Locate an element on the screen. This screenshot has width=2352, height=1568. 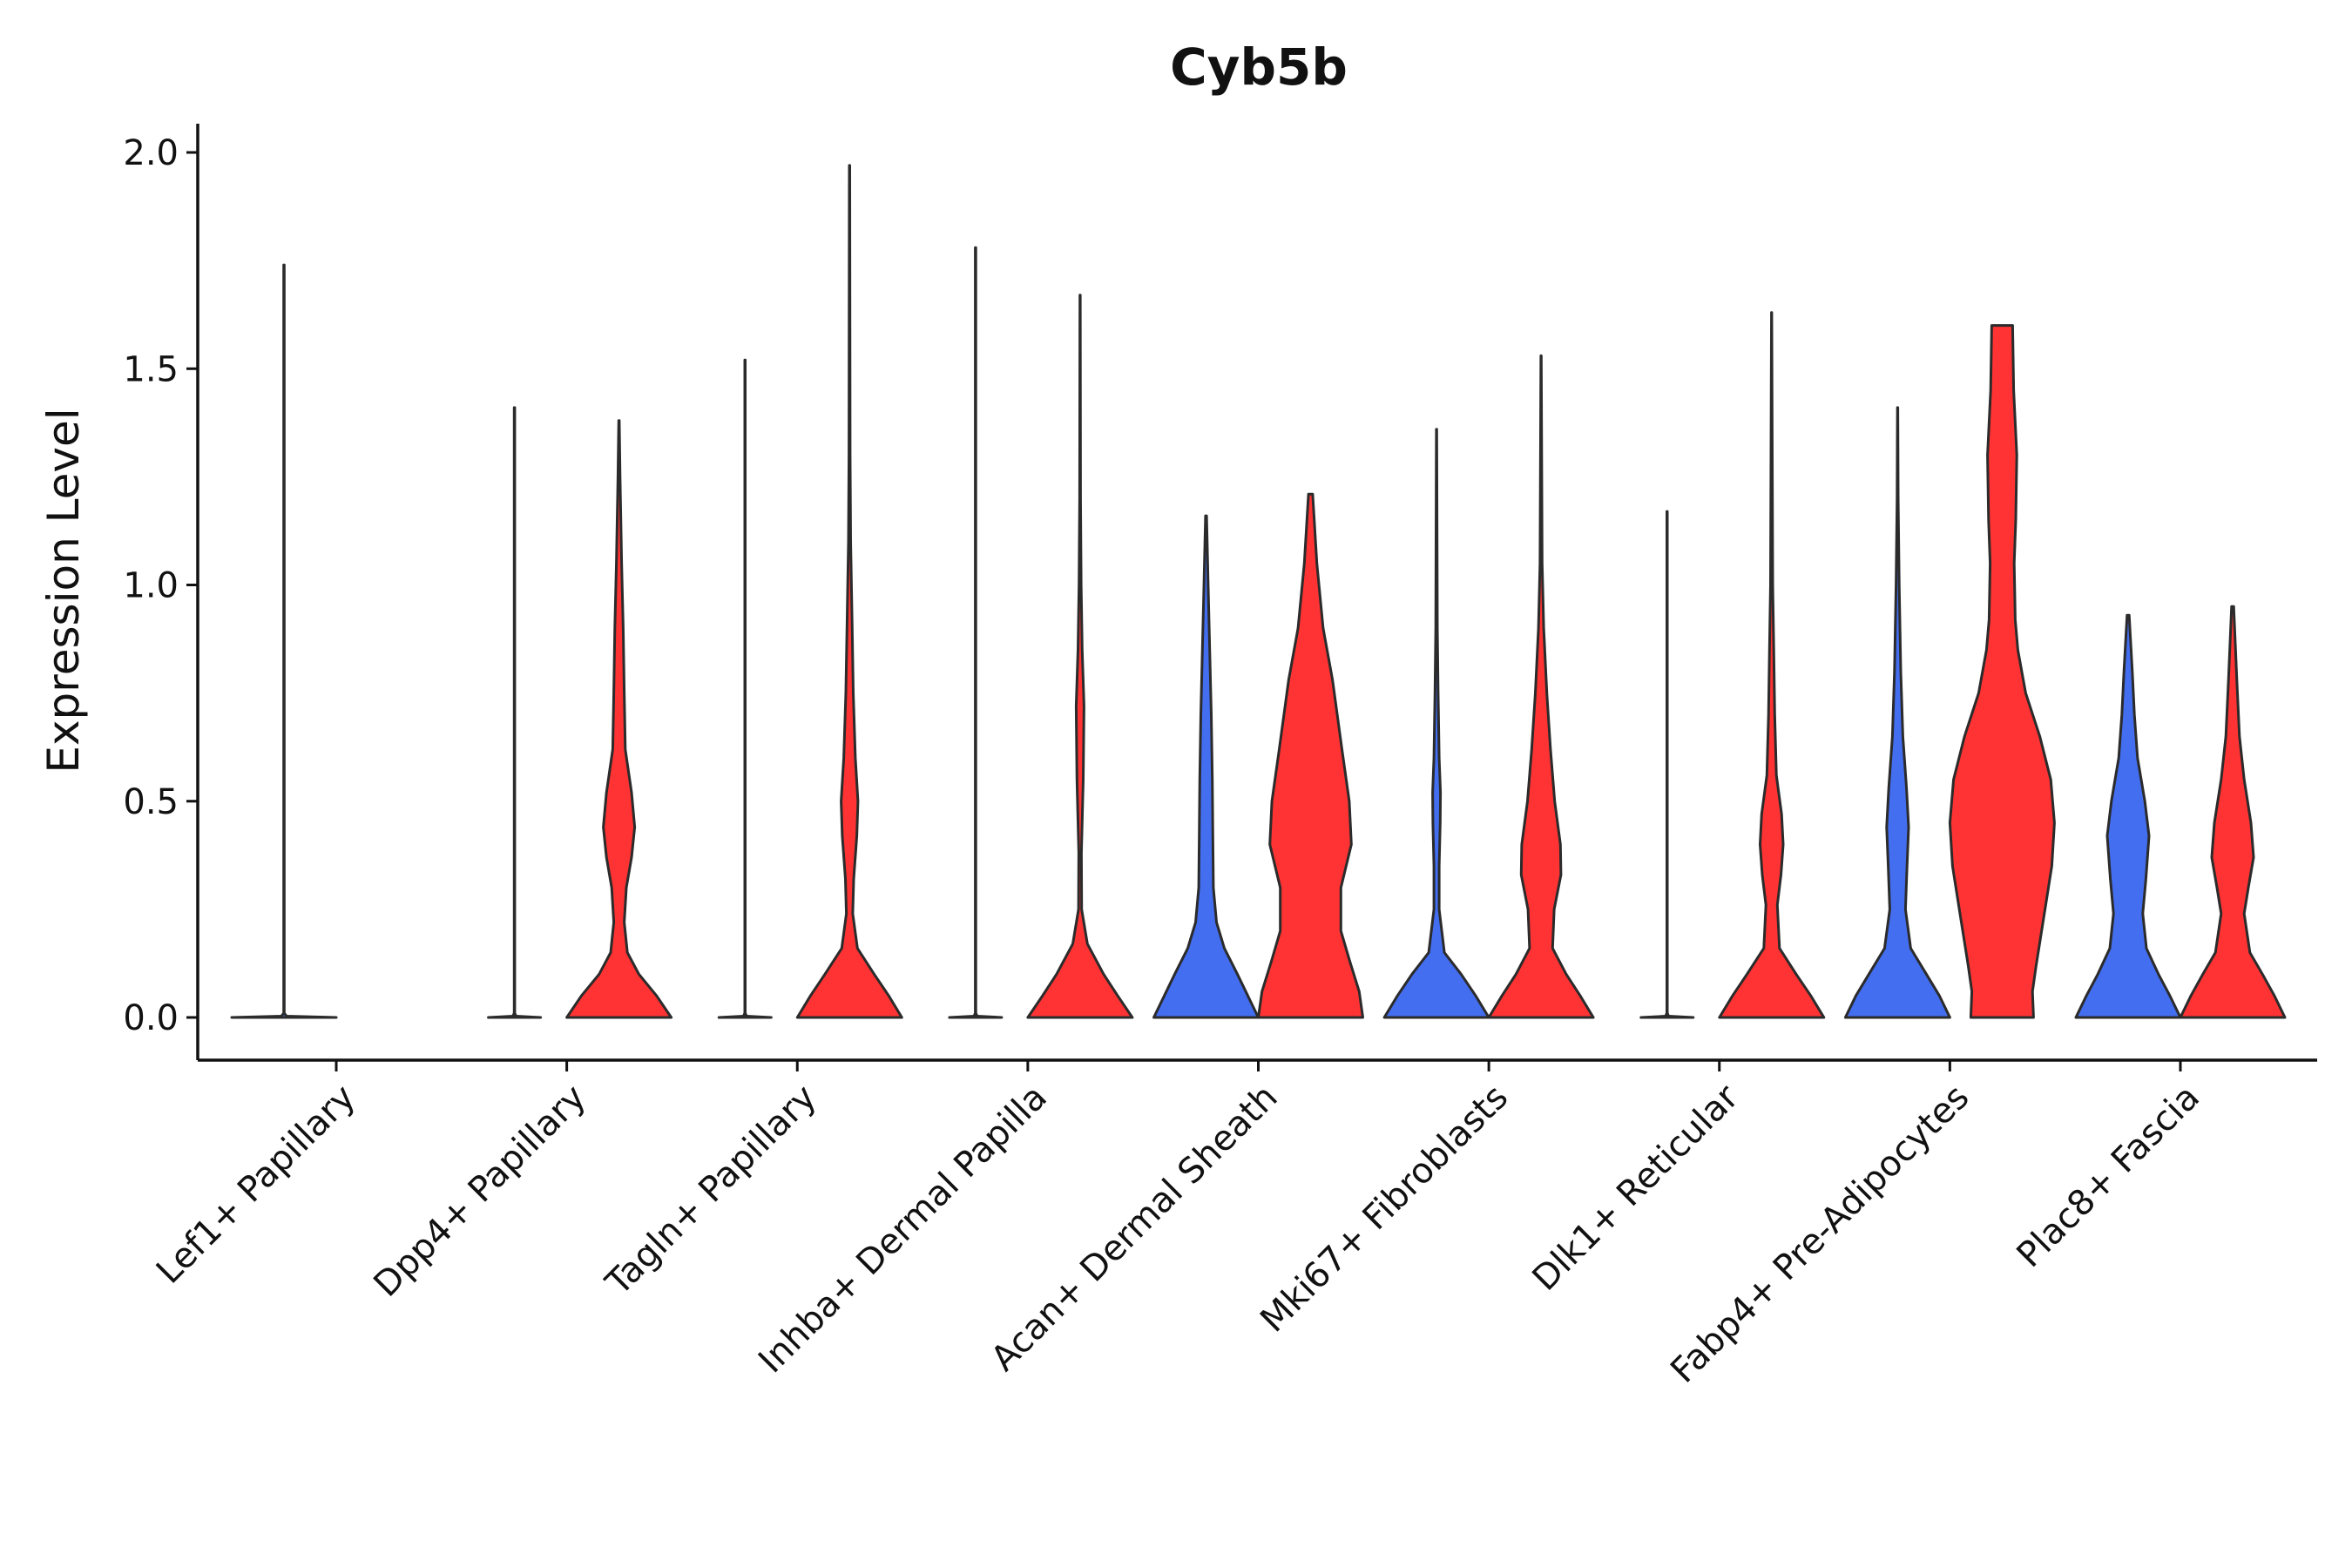
x-tick-label: Lef1+ Papillary is located at coordinates (256, 1185).